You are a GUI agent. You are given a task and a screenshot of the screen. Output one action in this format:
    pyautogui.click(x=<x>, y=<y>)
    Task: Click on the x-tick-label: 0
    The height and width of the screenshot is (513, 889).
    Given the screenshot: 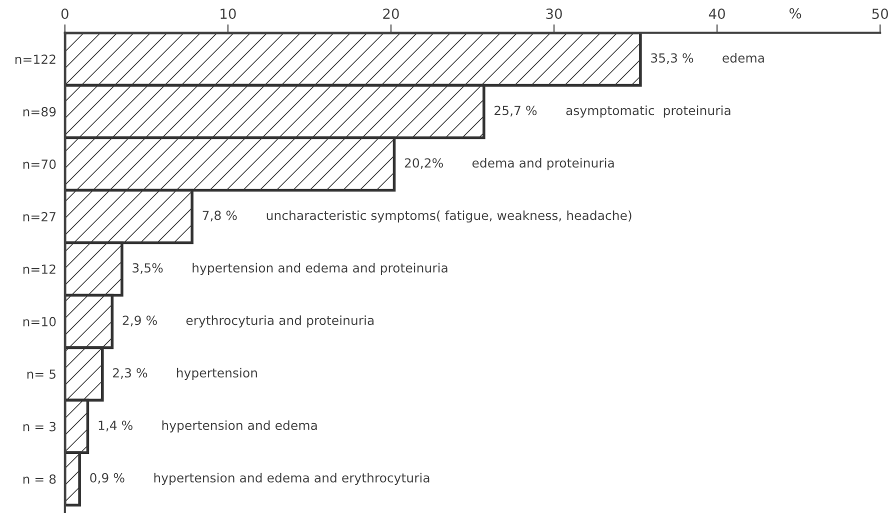 What is the action you would take?
    pyautogui.click(x=64, y=14)
    